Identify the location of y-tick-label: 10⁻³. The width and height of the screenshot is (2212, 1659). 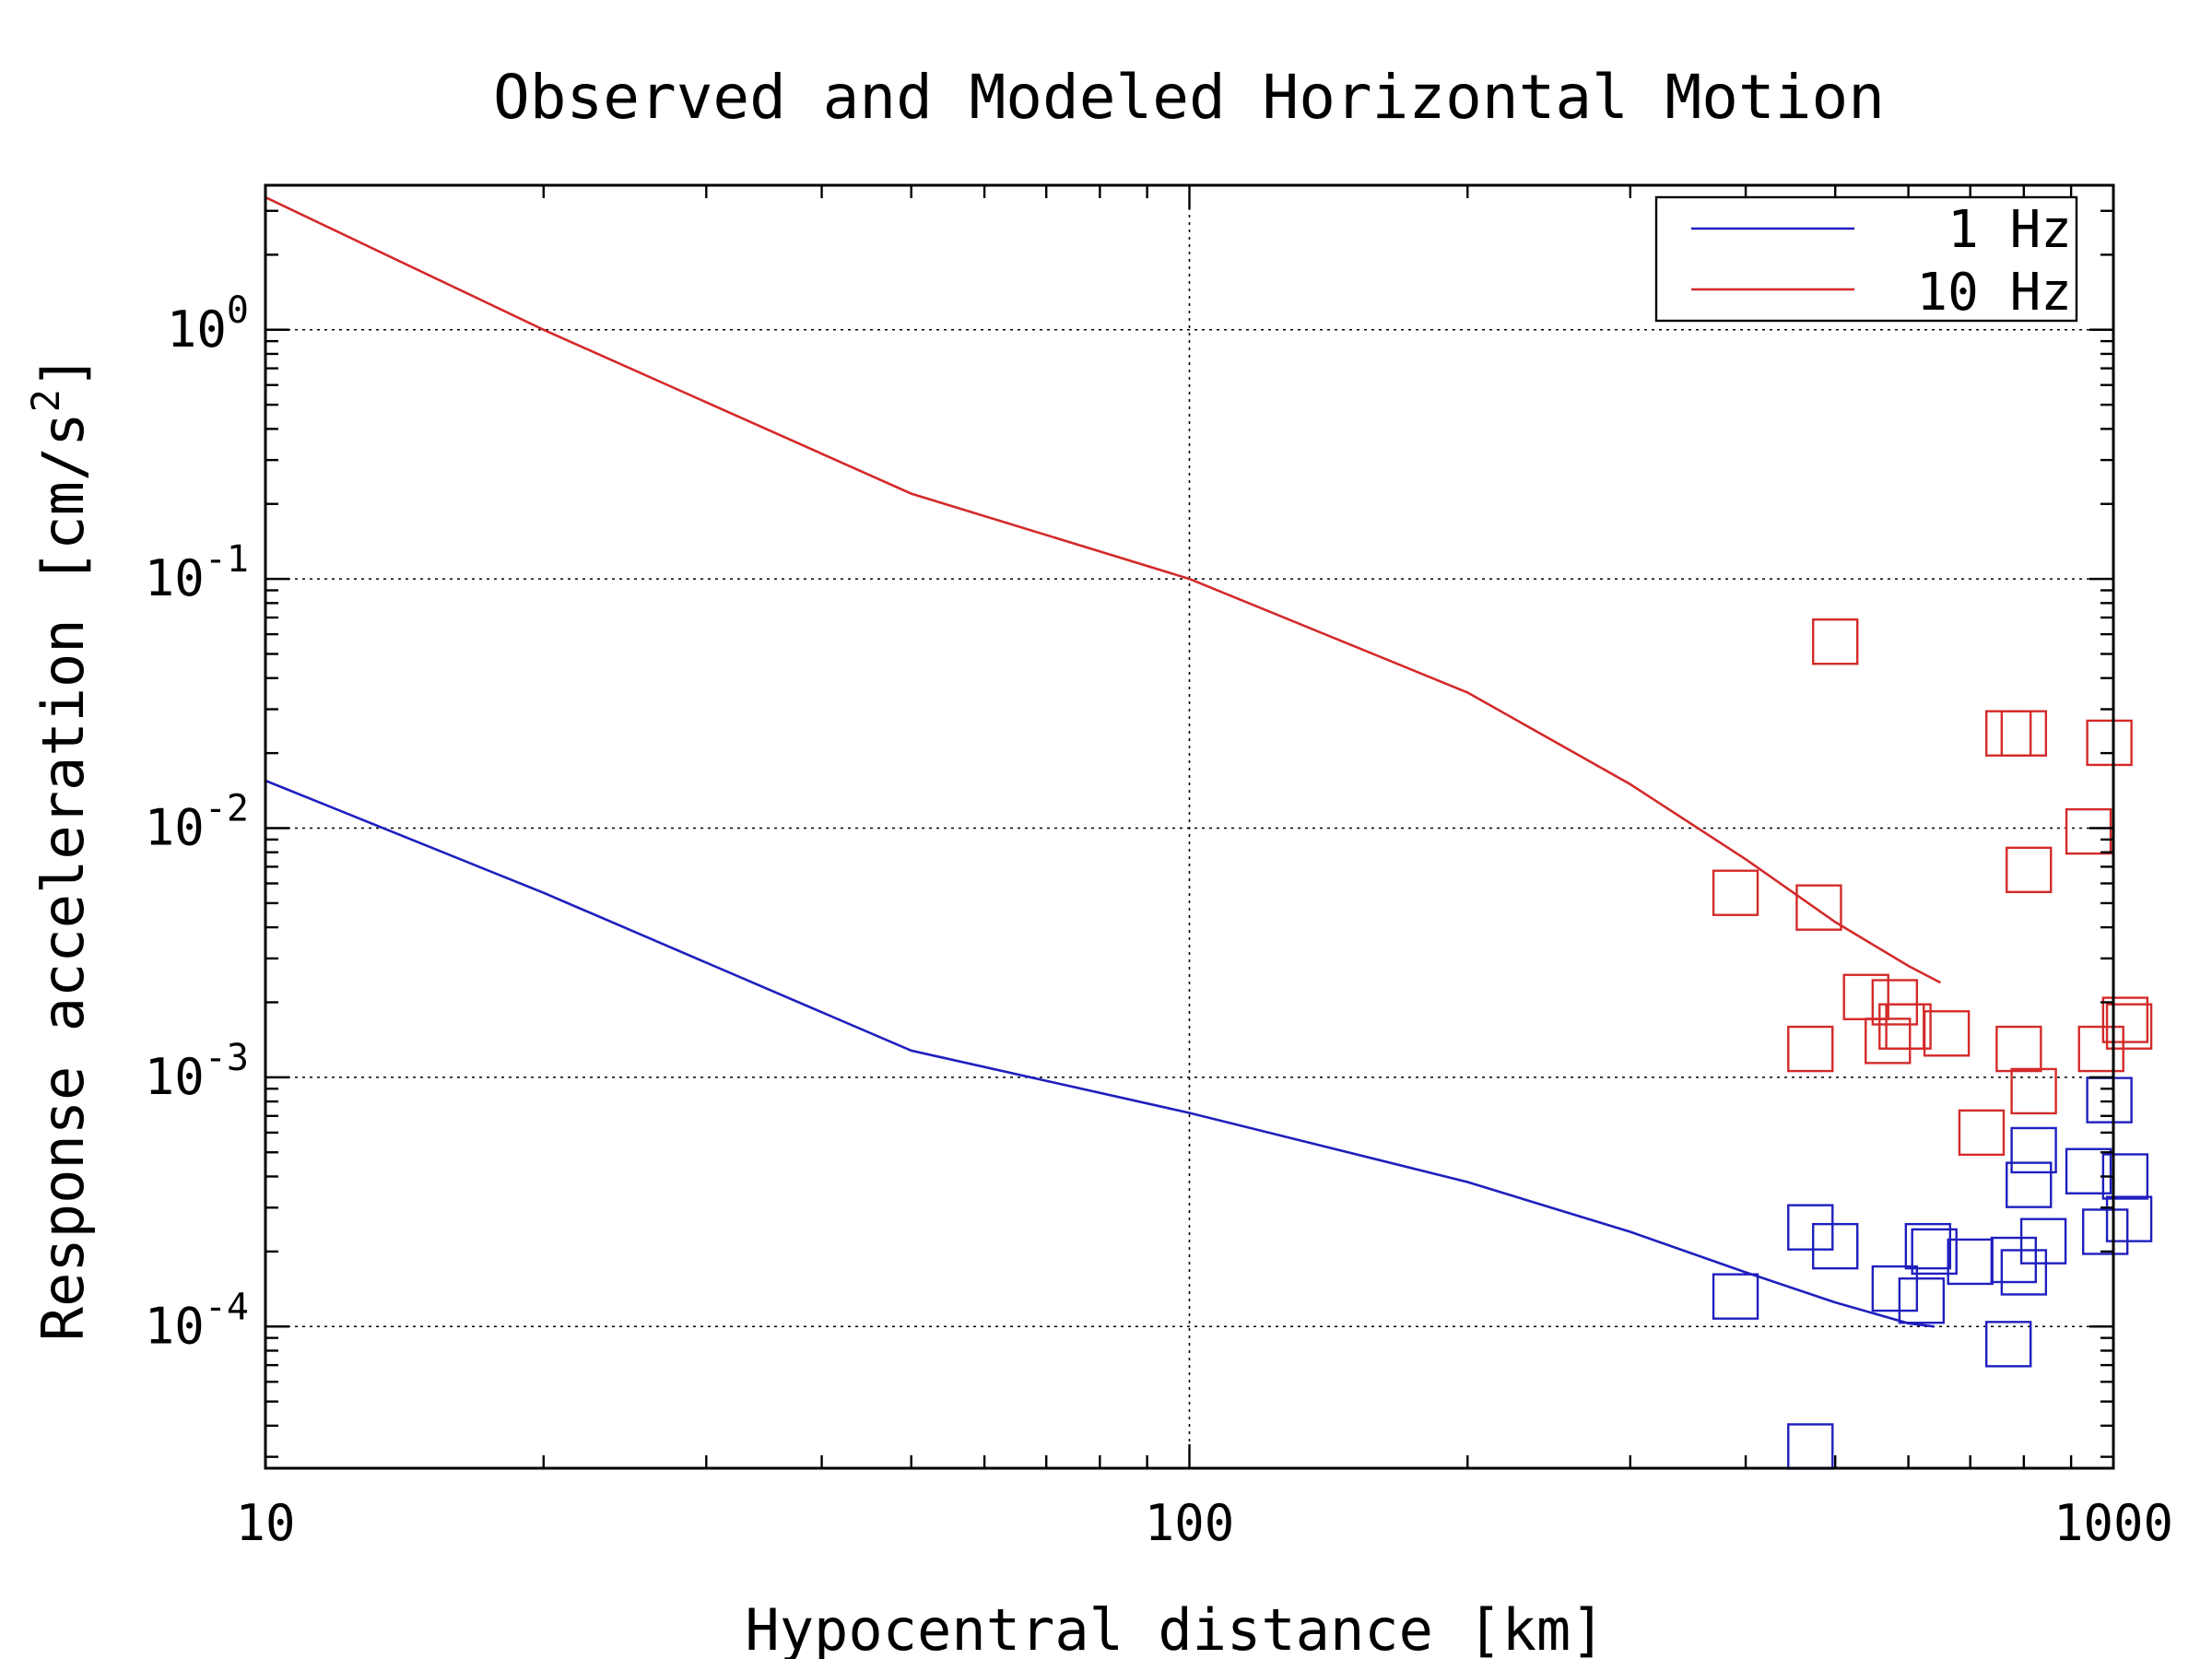
(197, 1071).